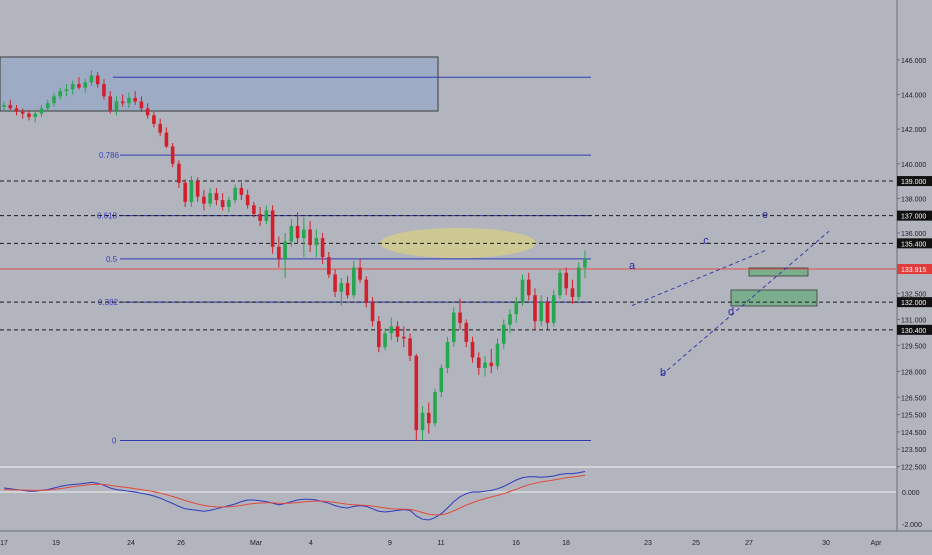 The width and height of the screenshot is (932, 555). I want to click on range-box, so click(219, 84).